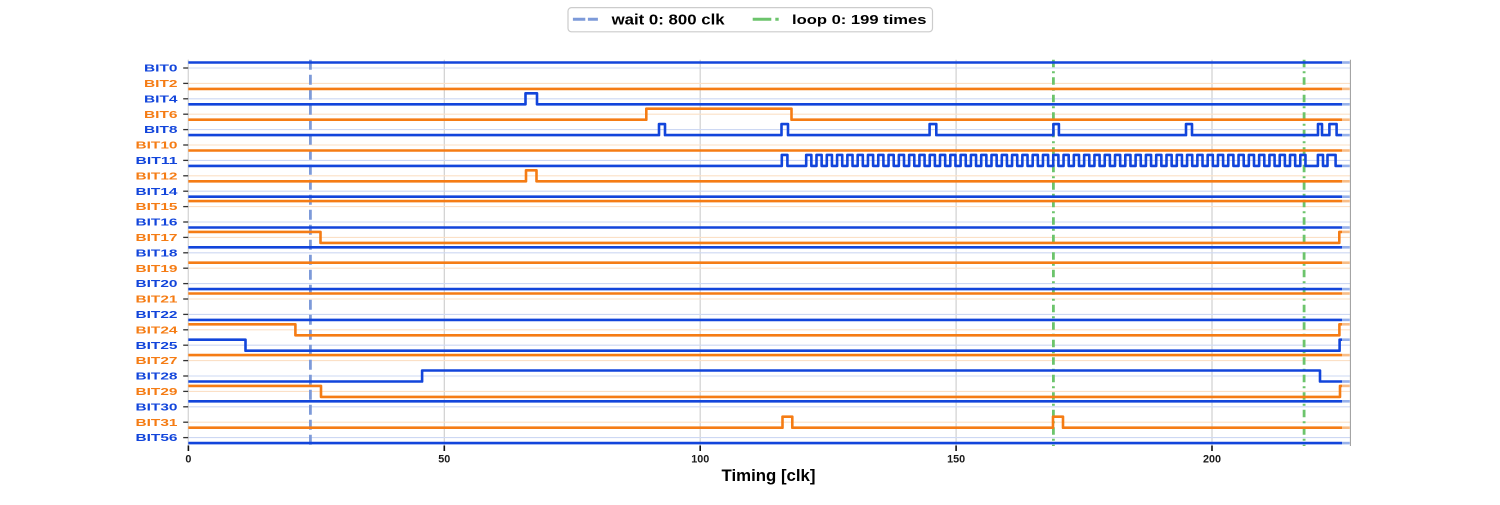  I want to click on svg-text: BIT2, so click(161, 84).